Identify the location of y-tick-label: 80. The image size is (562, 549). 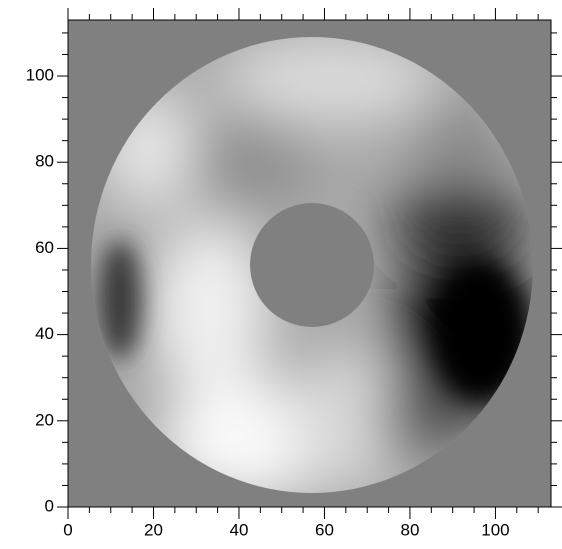
(44, 161).